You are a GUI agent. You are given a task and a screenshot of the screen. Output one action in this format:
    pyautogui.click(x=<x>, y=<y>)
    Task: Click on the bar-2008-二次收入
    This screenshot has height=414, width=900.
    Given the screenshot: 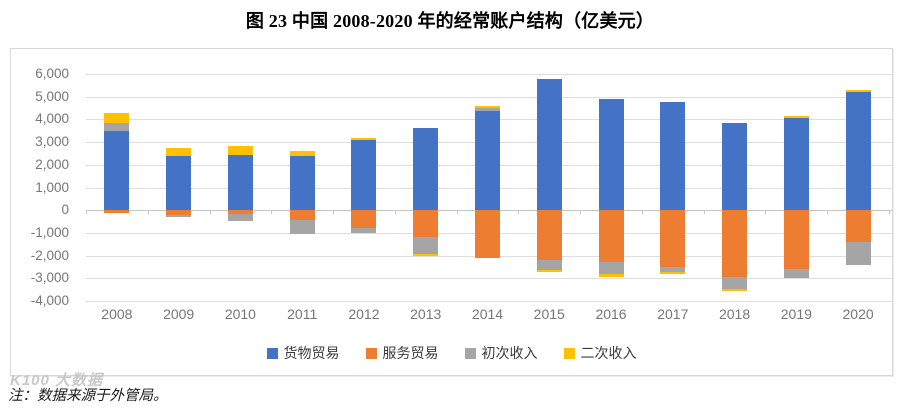 What is the action you would take?
    pyautogui.click(x=117, y=118)
    